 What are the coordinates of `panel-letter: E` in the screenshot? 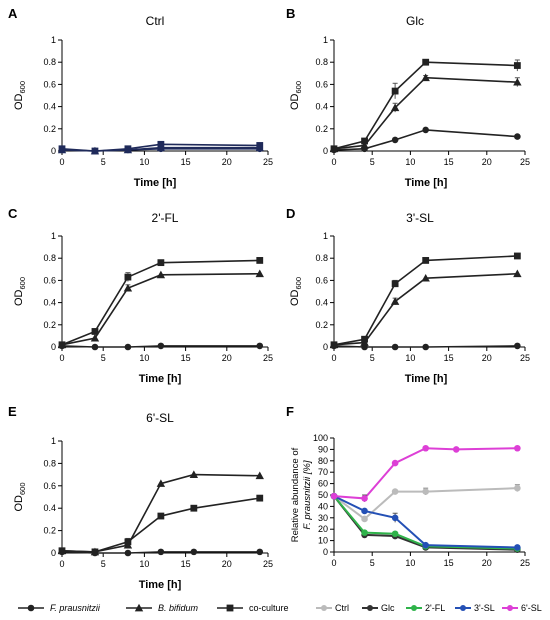 It's located at (12, 411).